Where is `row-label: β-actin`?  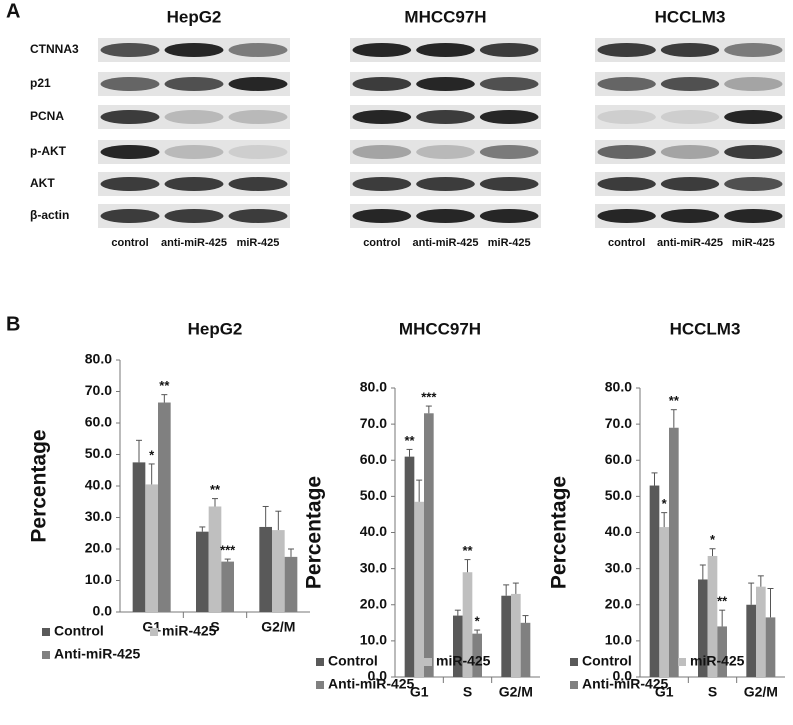
row-label: β-actin is located at coordinates (49, 215).